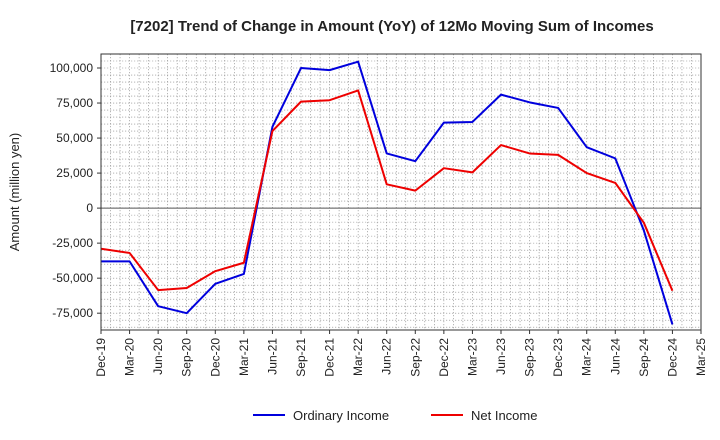  What do you see at coordinates (101, 357) in the screenshot?
I see `x-tick-label: Dec-19` at bounding box center [101, 357].